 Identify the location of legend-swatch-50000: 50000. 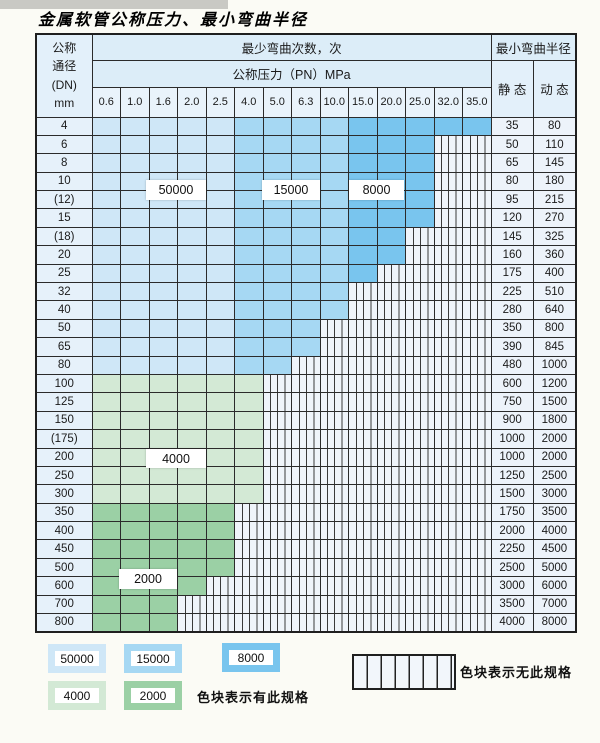
(77, 658).